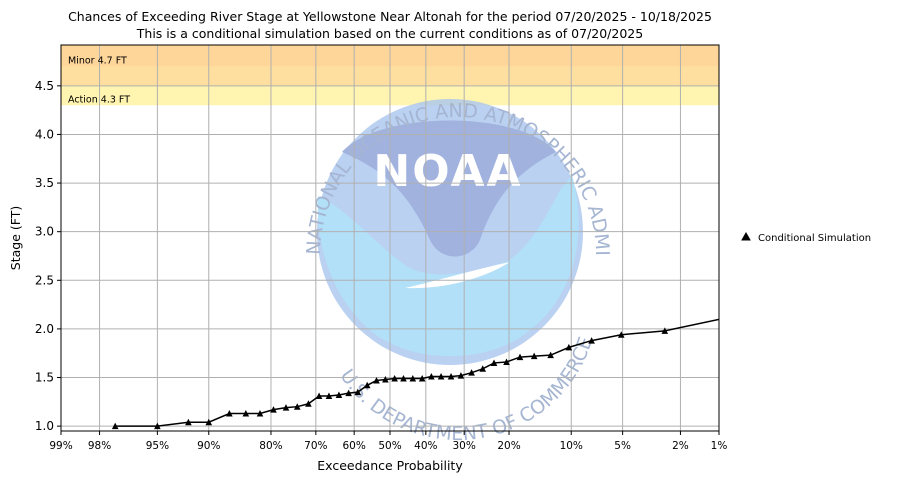 This screenshot has width=898, height=482. I want to click on watermark-seagull-lower, so click(448, 266).